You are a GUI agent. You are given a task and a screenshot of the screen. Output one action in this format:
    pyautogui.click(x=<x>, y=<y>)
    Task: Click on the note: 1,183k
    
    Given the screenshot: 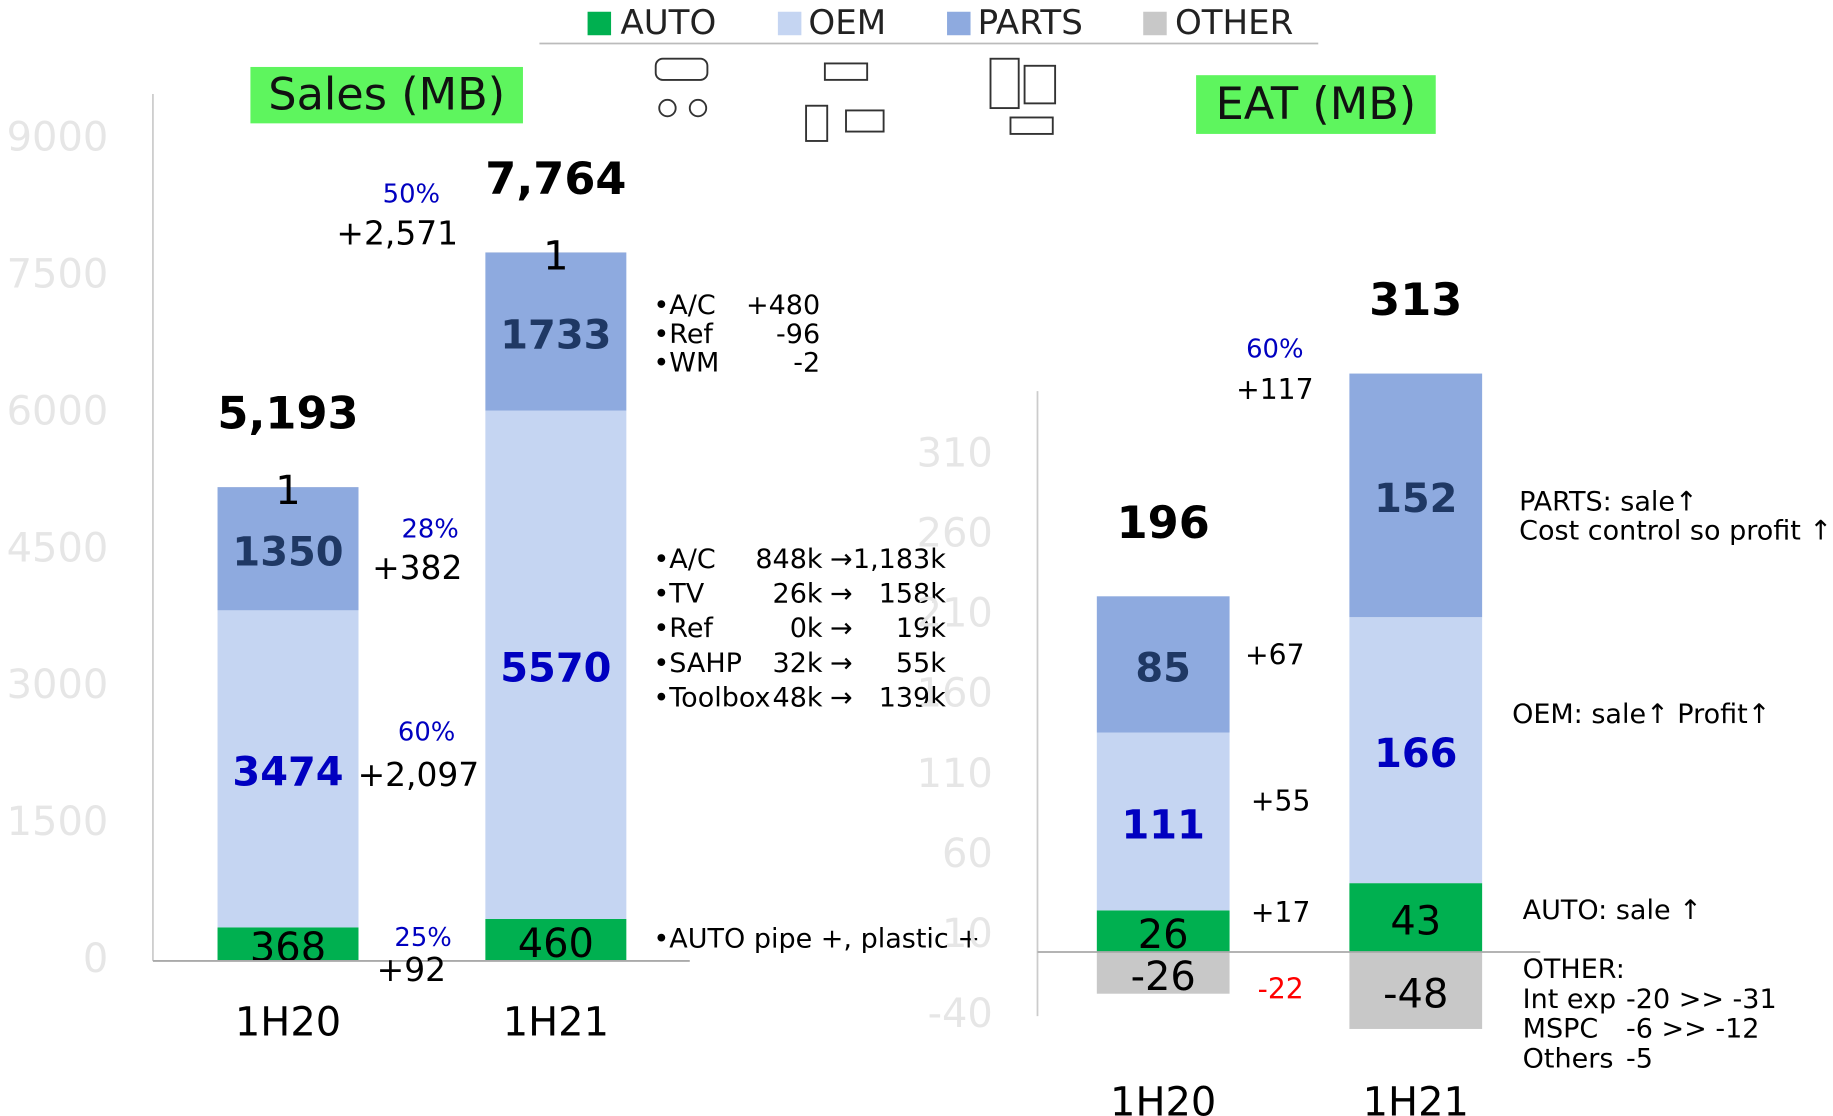 What is the action you would take?
    pyautogui.click(x=899, y=559)
    